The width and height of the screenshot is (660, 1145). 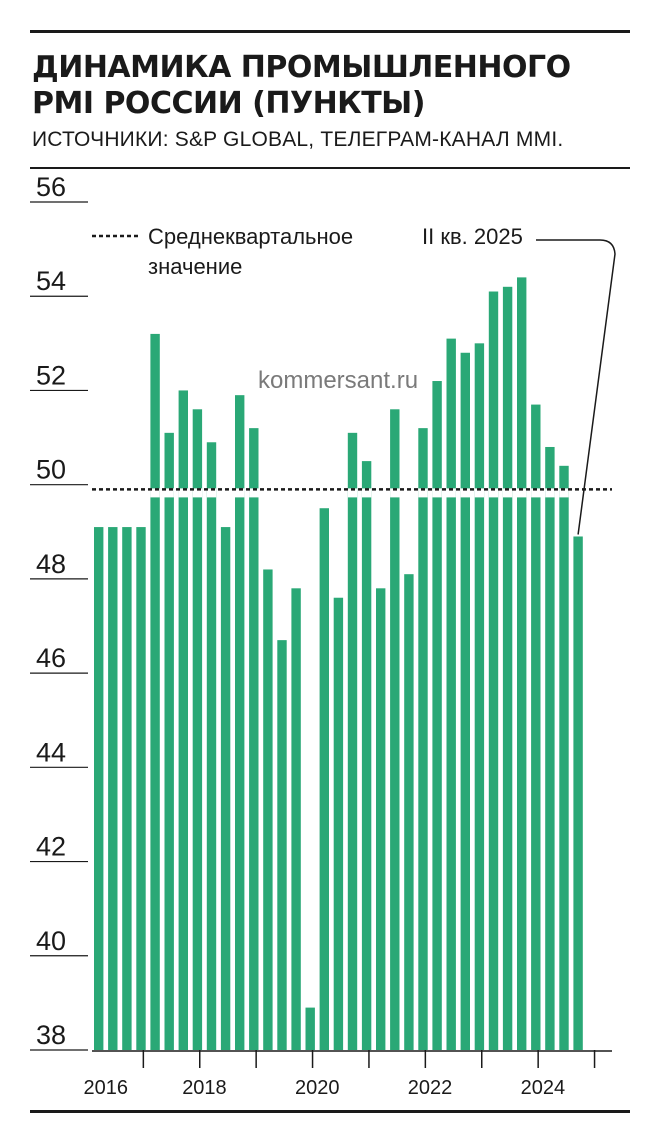 What do you see at coordinates (51, 847) in the screenshot?
I see `y-tick-label-42: 42` at bounding box center [51, 847].